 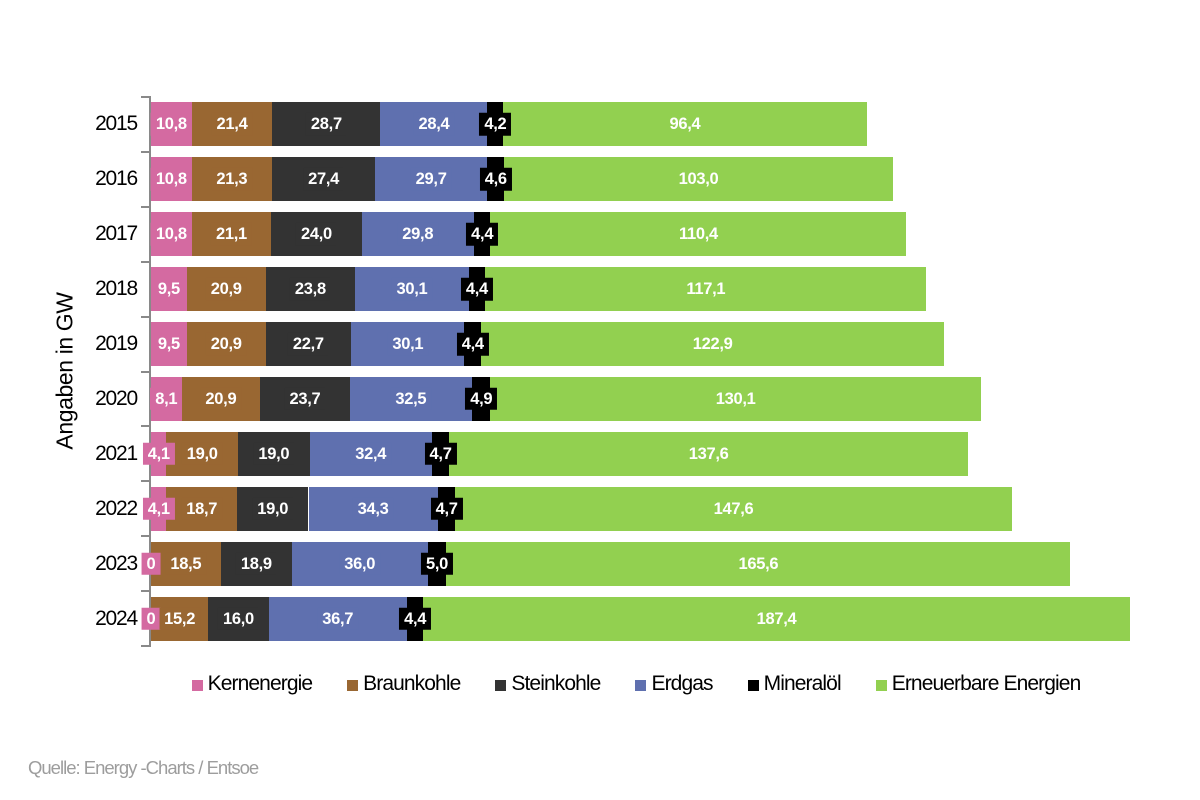 I want to click on value-label-erdgas-2024: 36,7, so click(x=338, y=618).